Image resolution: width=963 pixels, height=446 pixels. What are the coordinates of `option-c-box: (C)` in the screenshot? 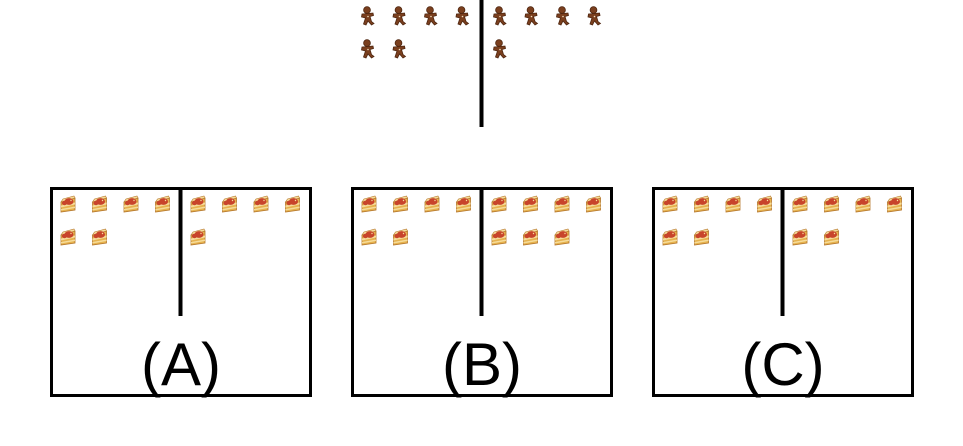 It's located at (783, 292).